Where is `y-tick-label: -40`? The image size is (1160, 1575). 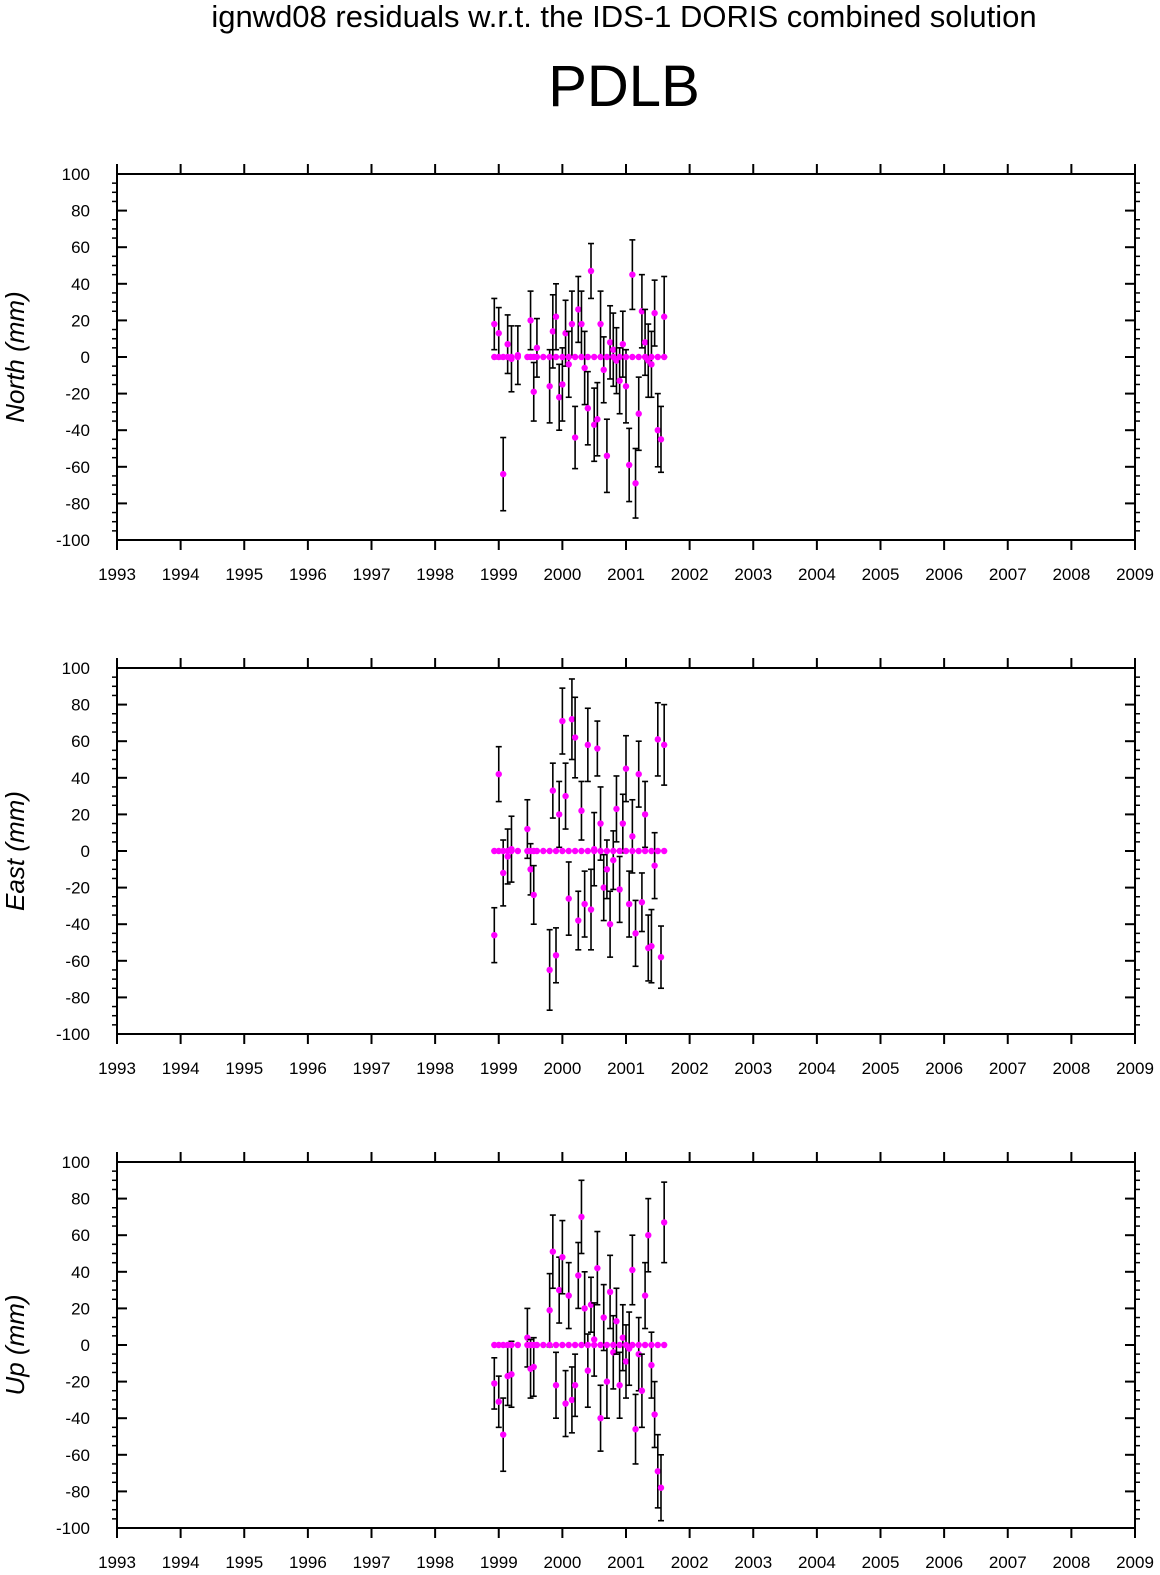 y-tick-label: -40 is located at coordinates (77, 924).